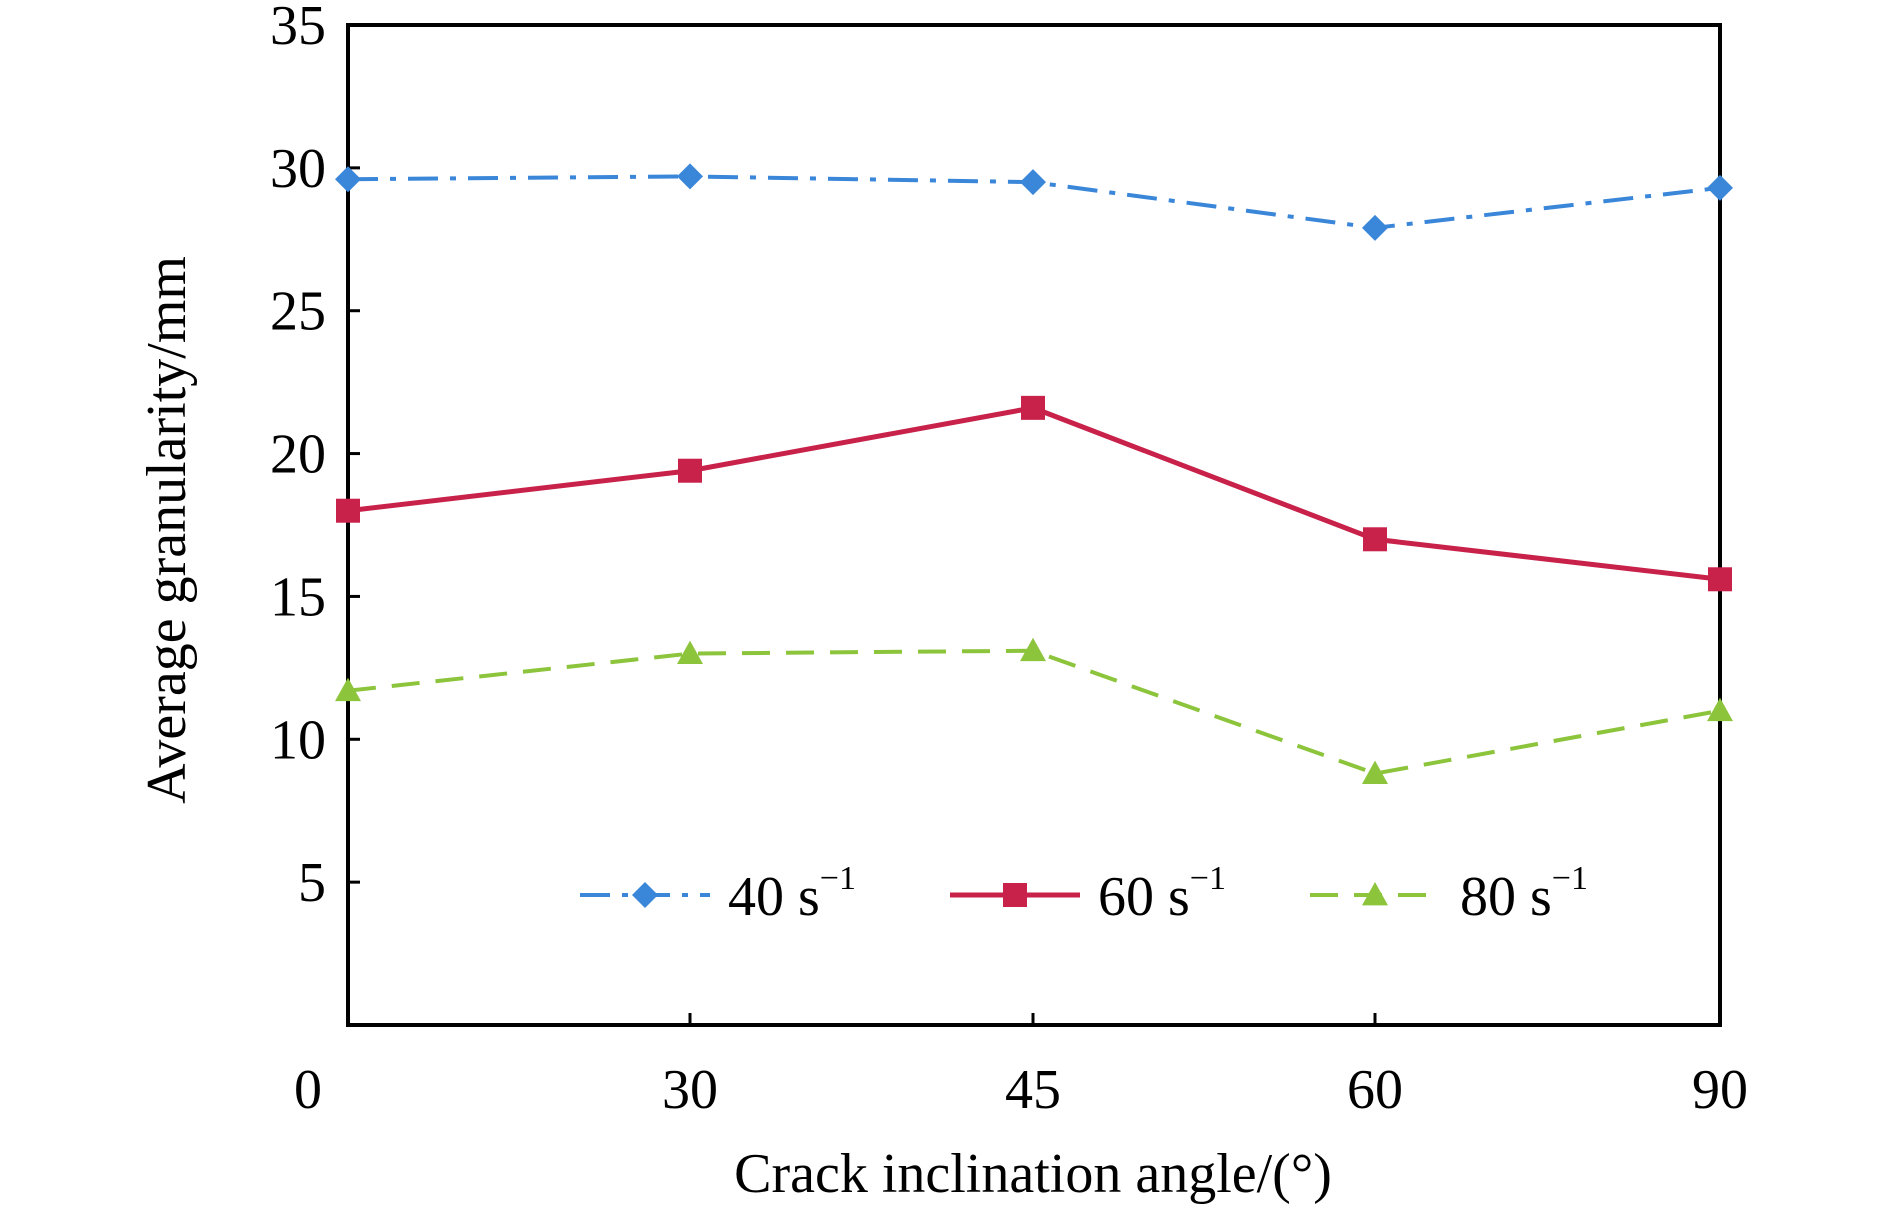 This screenshot has width=1890, height=1223. Describe the element at coordinates (1033, 1174) in the screenshot. I see `x-axis-label: Crack inclination angle/(°)` at that location.